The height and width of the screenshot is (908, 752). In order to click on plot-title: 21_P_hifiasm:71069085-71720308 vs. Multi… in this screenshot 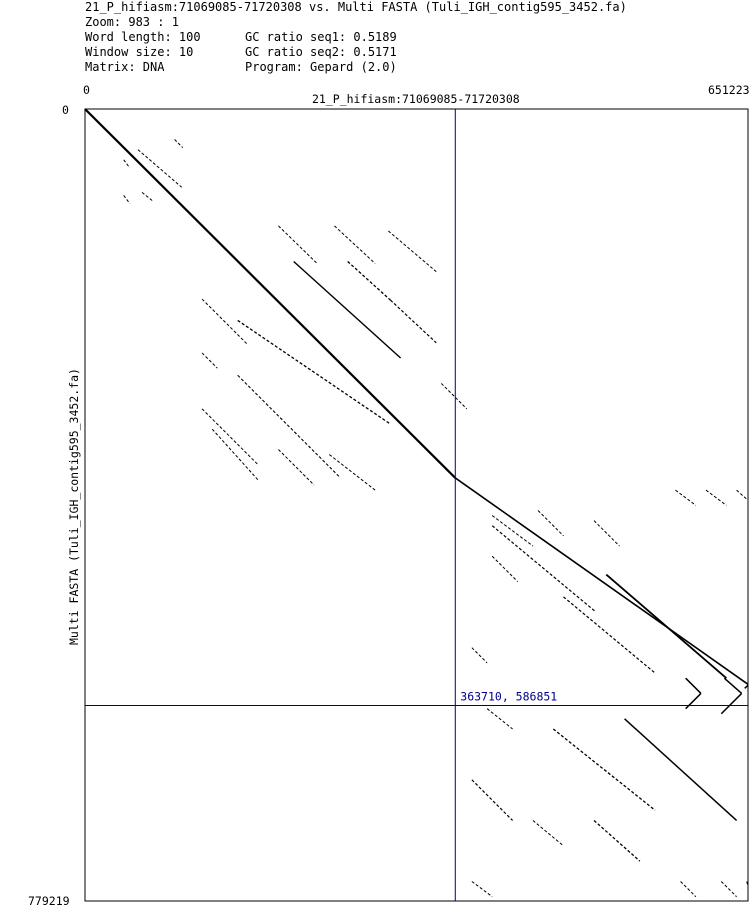, I will do `click(356, 7)`.